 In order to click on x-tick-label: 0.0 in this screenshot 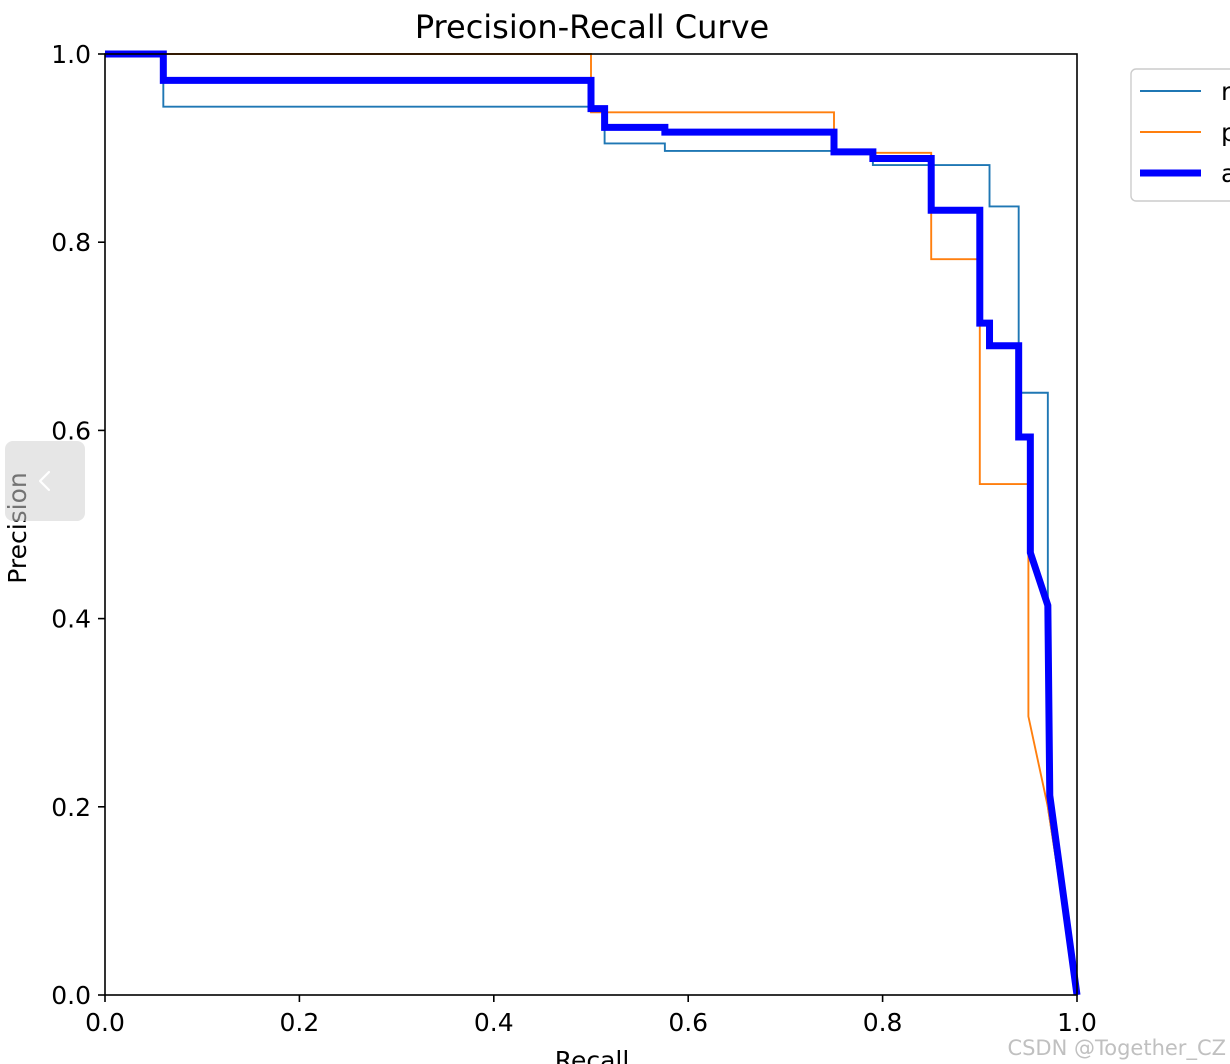, I will do `click(105, 1022)`.